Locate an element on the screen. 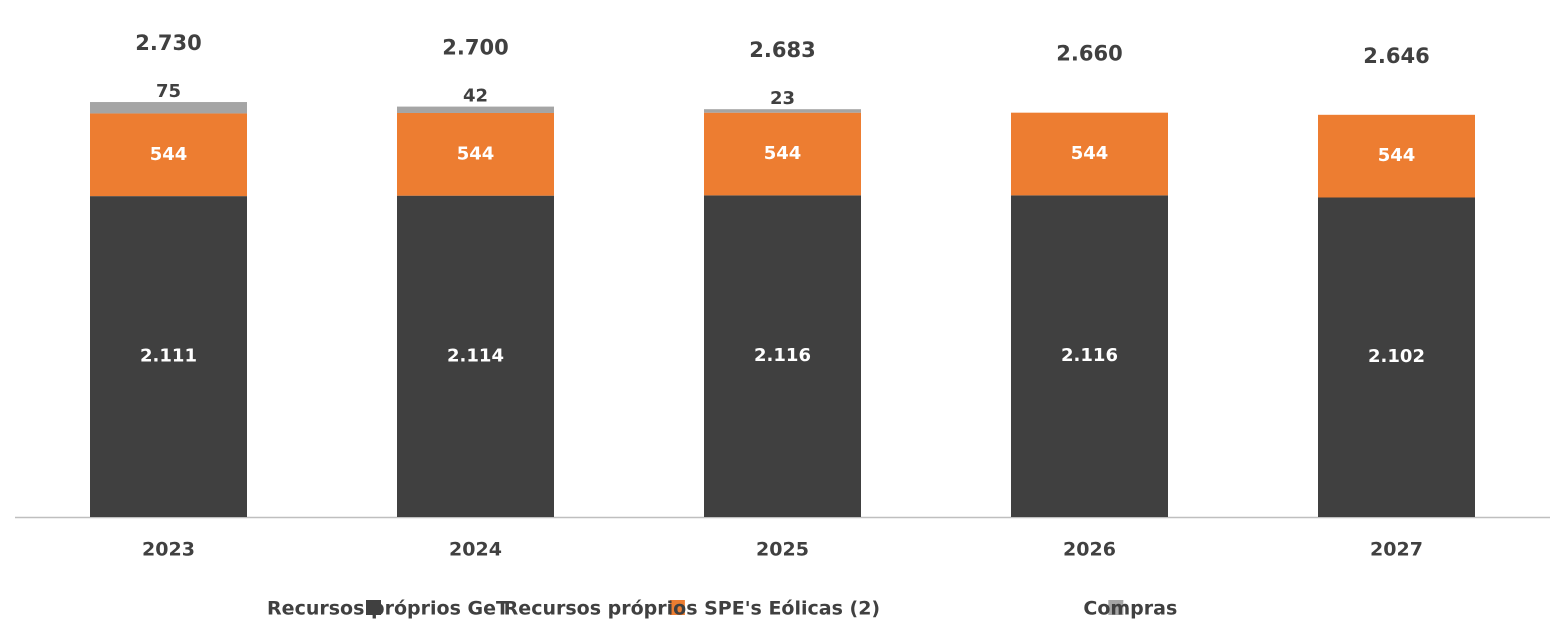 This screenshot has height=637, width=1564. x-tick-label: 2027 is located at coordinates (1396, 550).